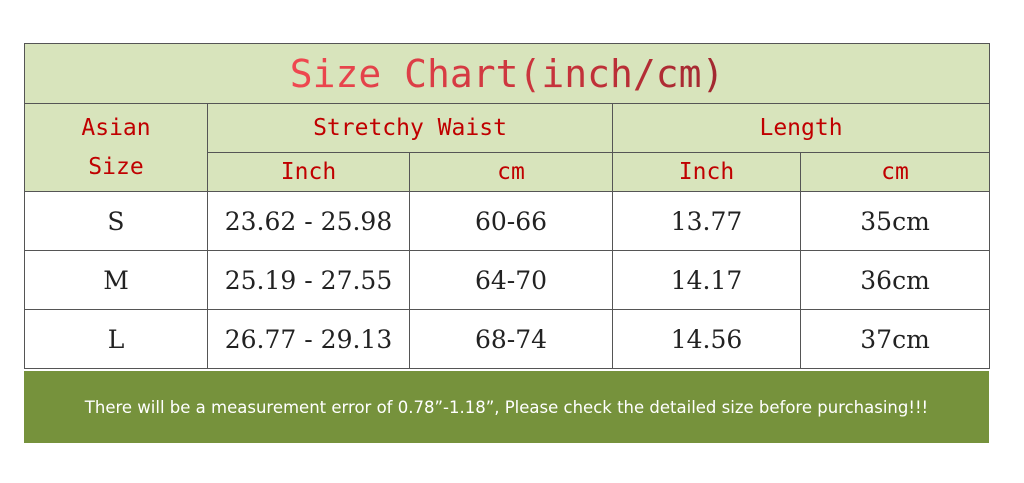  What do you see at coordinates (895, 221) in the screenshot?
I see `length-cm-cell: 35cm` at bounding box center [895, 221].